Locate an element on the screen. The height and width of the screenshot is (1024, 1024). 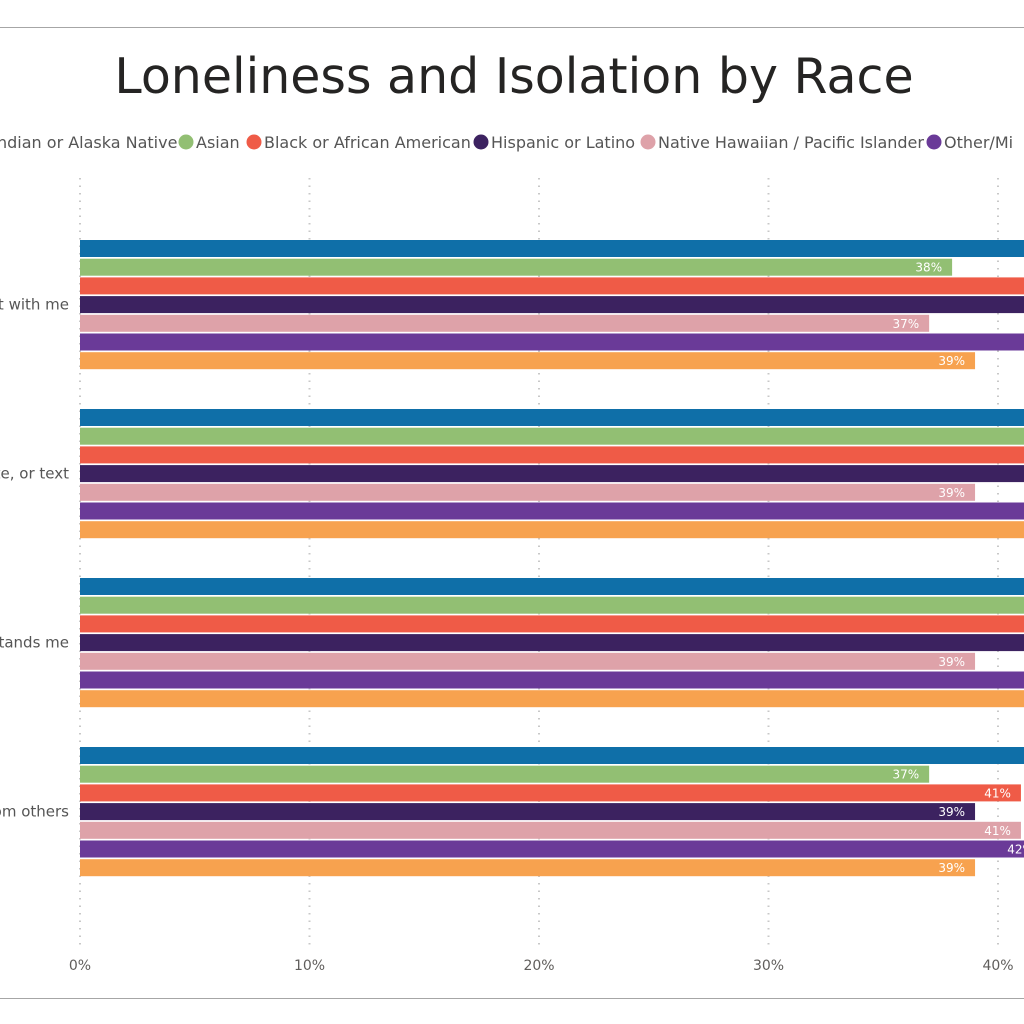
legend-label: Other/Mi is located at coordinates (978, 142).